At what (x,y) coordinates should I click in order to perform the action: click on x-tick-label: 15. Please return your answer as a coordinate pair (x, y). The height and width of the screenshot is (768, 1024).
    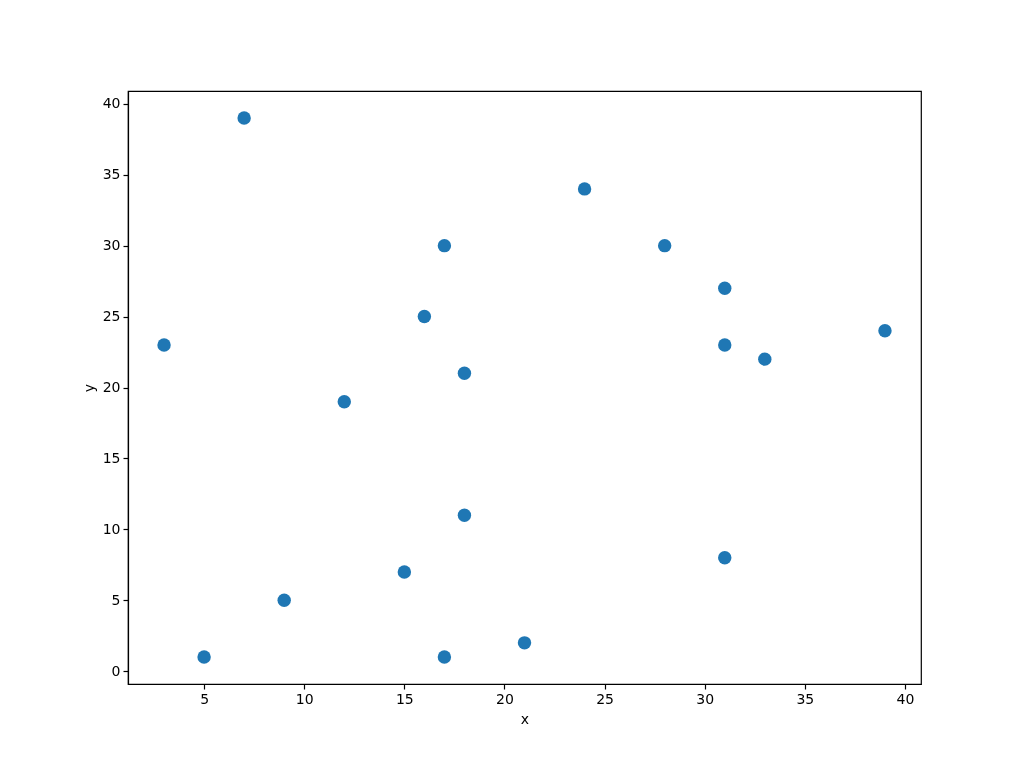
    Looking at the image, I should click on (404, 698).